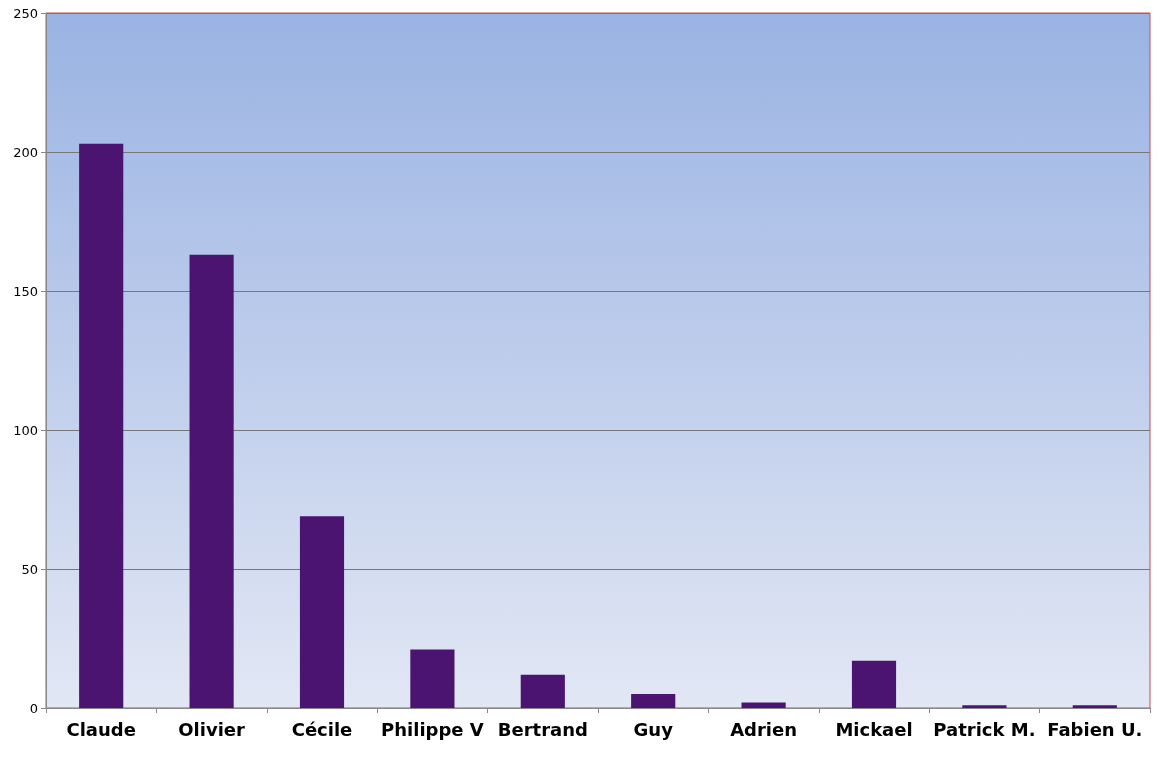 The image size is (1160, 757). Describe the element at coordinates (212, 729) in the screenshot. I see `x-tick-label: Olivier` at that location.